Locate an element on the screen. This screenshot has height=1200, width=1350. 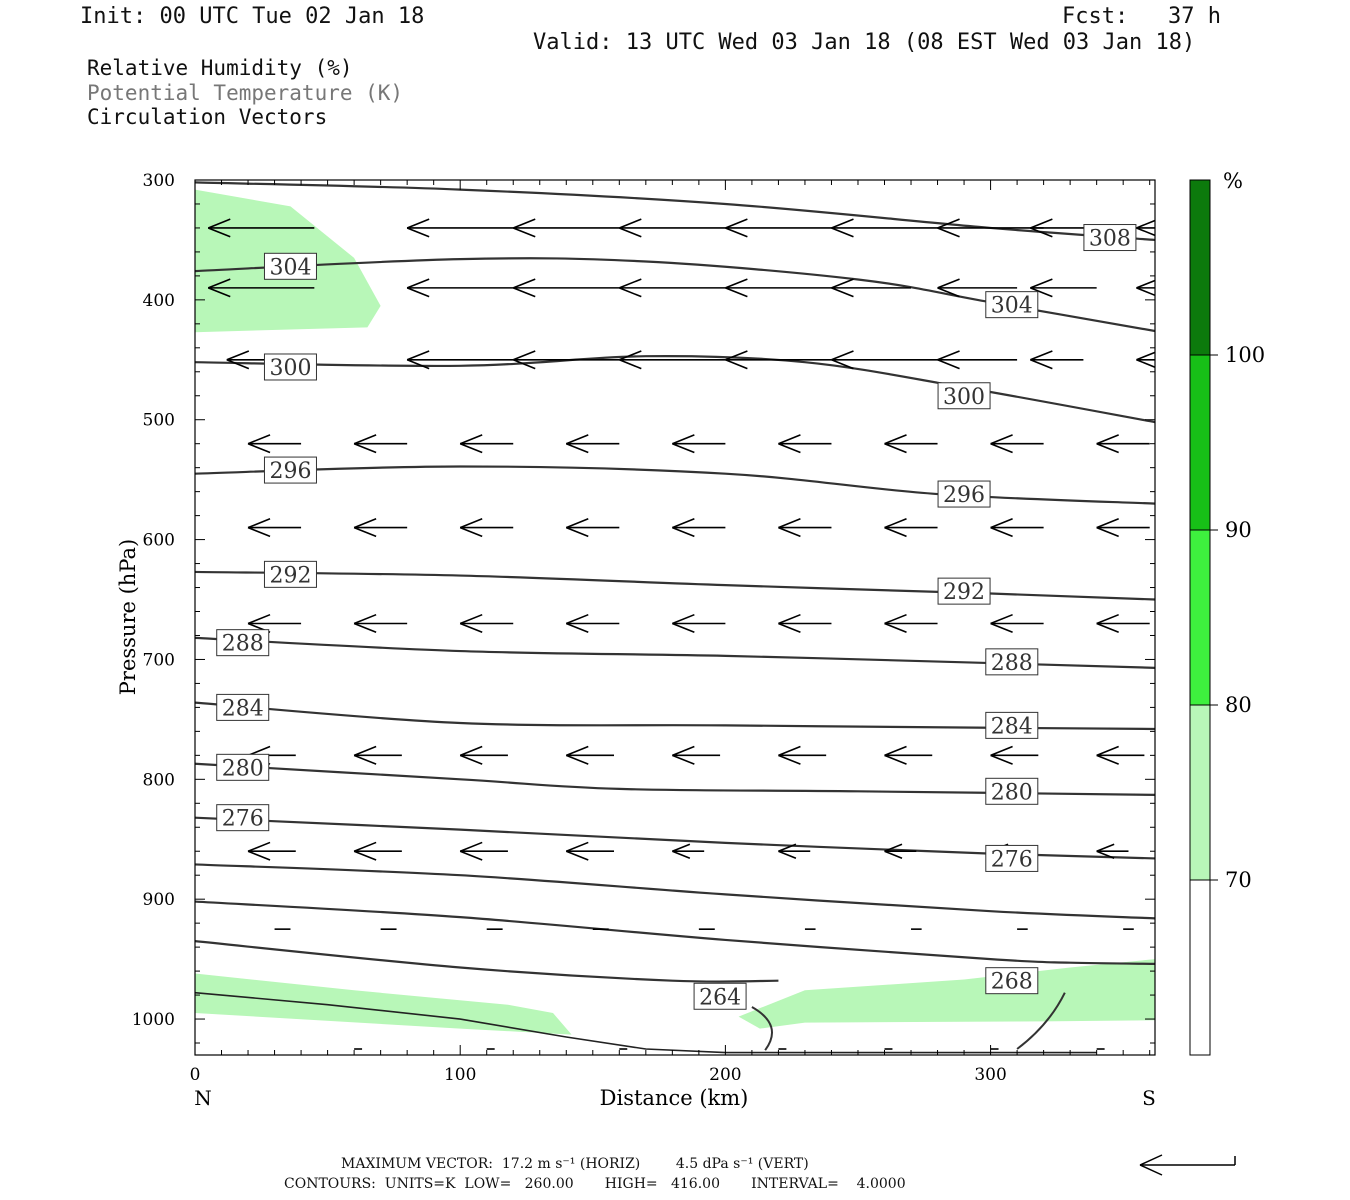
contour-label-288: 288 is located at coordinates (243, 643).